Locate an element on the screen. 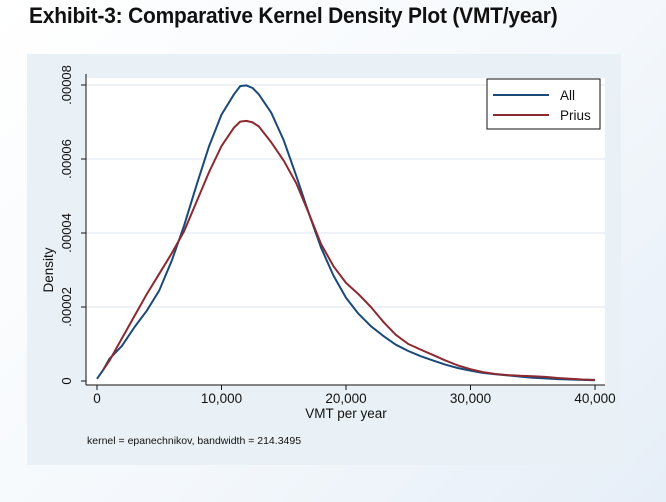  y-tick-label: .00008 is located at coordinates (66, 85).